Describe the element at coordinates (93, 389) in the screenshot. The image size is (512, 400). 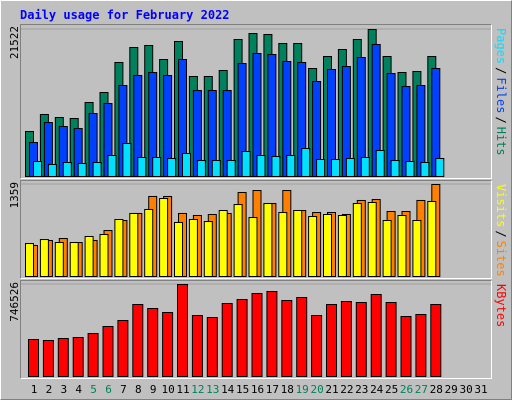
I see `x-tick-label: 5` at that location.